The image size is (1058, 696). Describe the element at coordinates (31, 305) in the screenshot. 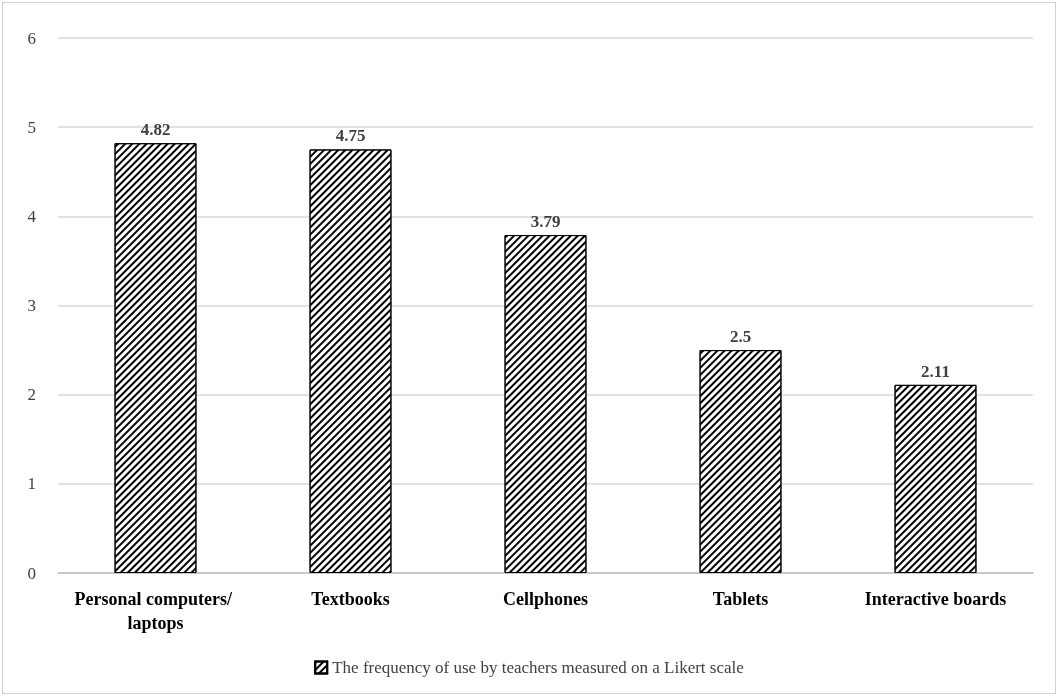

I see `y-tick-label: 3` at that location.